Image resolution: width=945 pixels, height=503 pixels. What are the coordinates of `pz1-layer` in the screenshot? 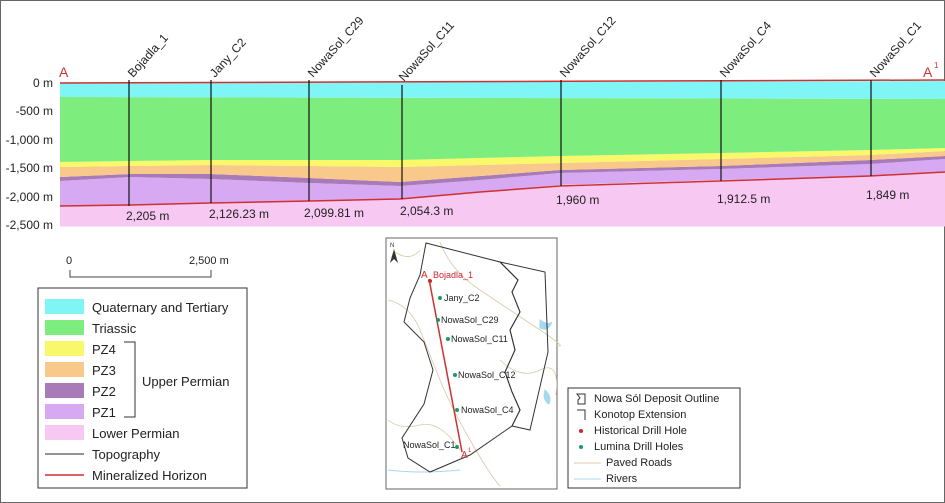 It's located at (502, 182).